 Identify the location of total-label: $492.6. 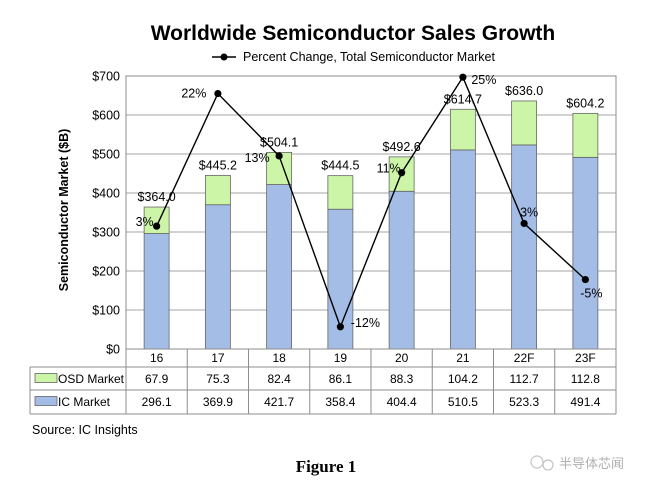
(402, 147).